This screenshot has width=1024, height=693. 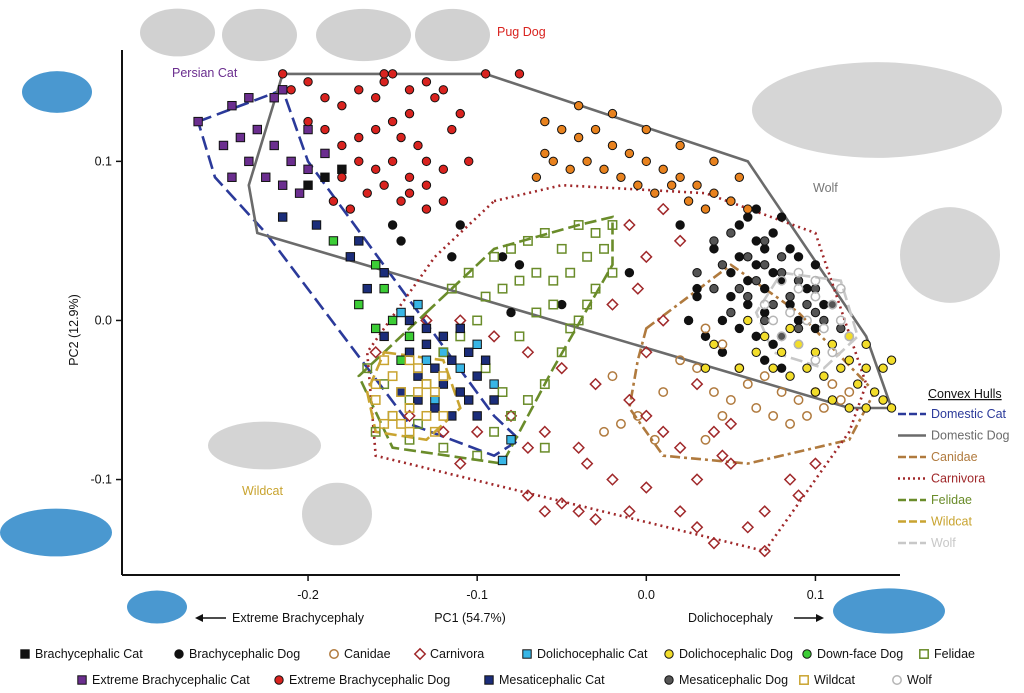 What do you see at coordinates (924, 654) in the screenshot?
I see `legend-marker-felidae-icon` at bounding box center [924, 654].